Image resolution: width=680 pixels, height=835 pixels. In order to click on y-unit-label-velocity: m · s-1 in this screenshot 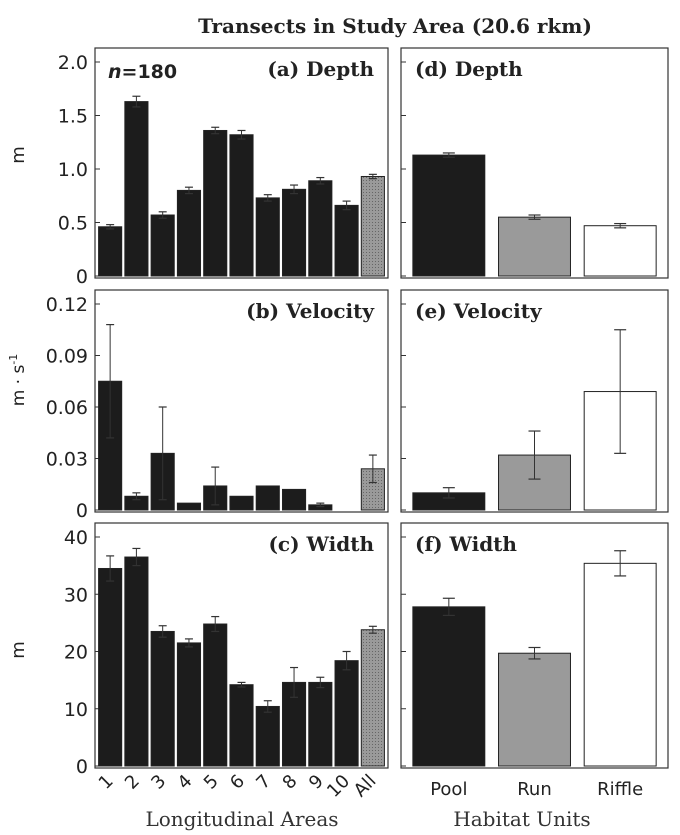, I will do `click(18, 380)`.